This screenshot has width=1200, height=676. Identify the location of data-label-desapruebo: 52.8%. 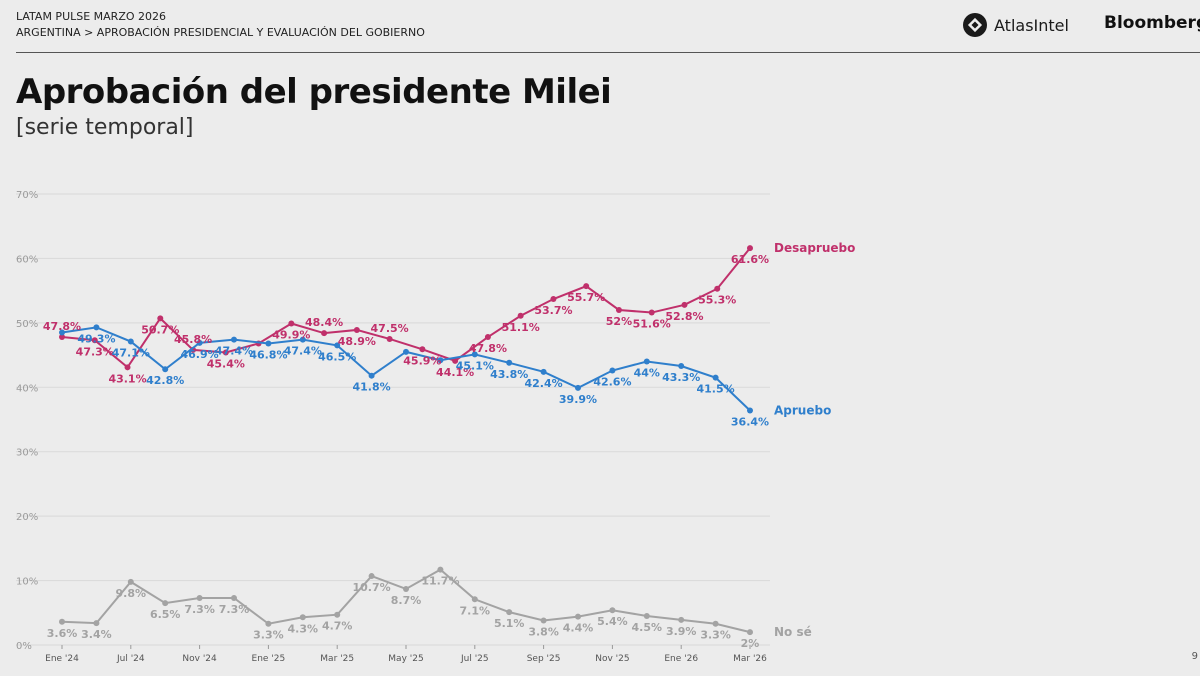
(684, 316).